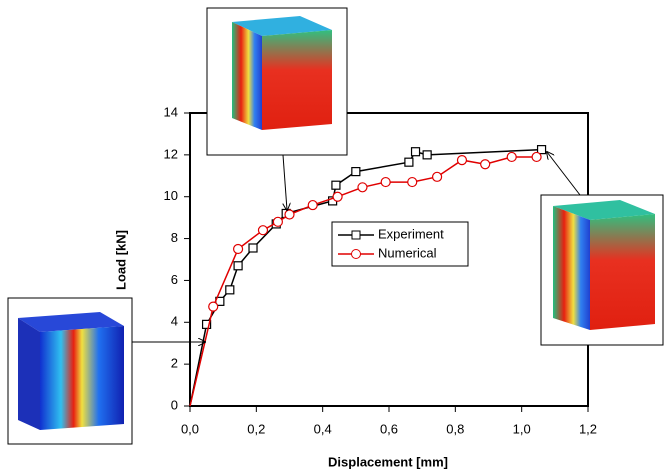 The image size is (667, 474). Describe the element at coordinates (455, 428) in the screenshot. I see `x-tick-label: 0,8` at that location.